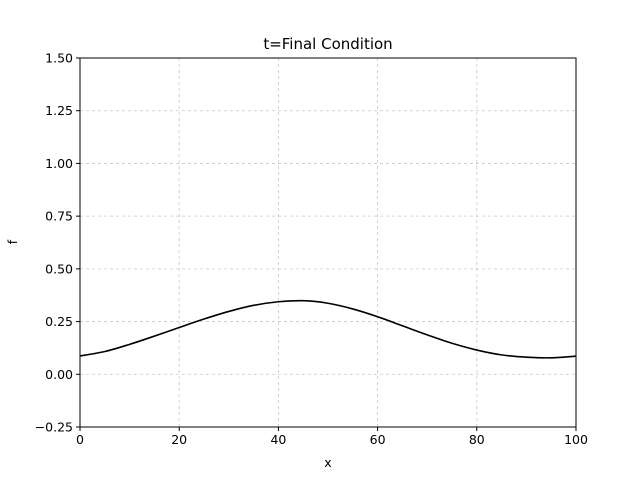 This screenshot has width=640, height=480. Describe the element at coordinates (327, 462) in the screenshot. I see `x-axis-label: x` at that location.